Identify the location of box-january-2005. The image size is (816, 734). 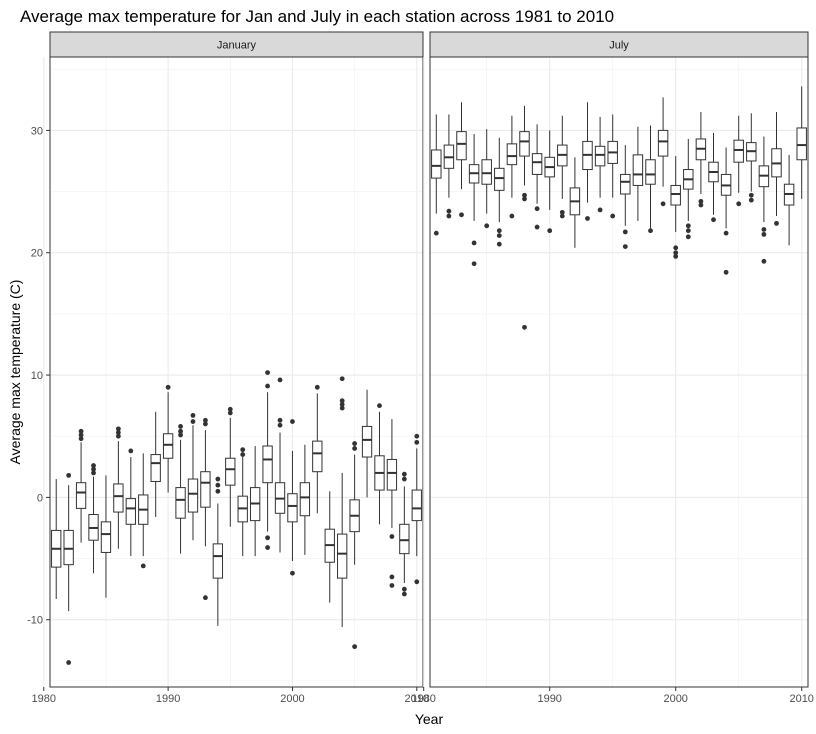
(354, 545).